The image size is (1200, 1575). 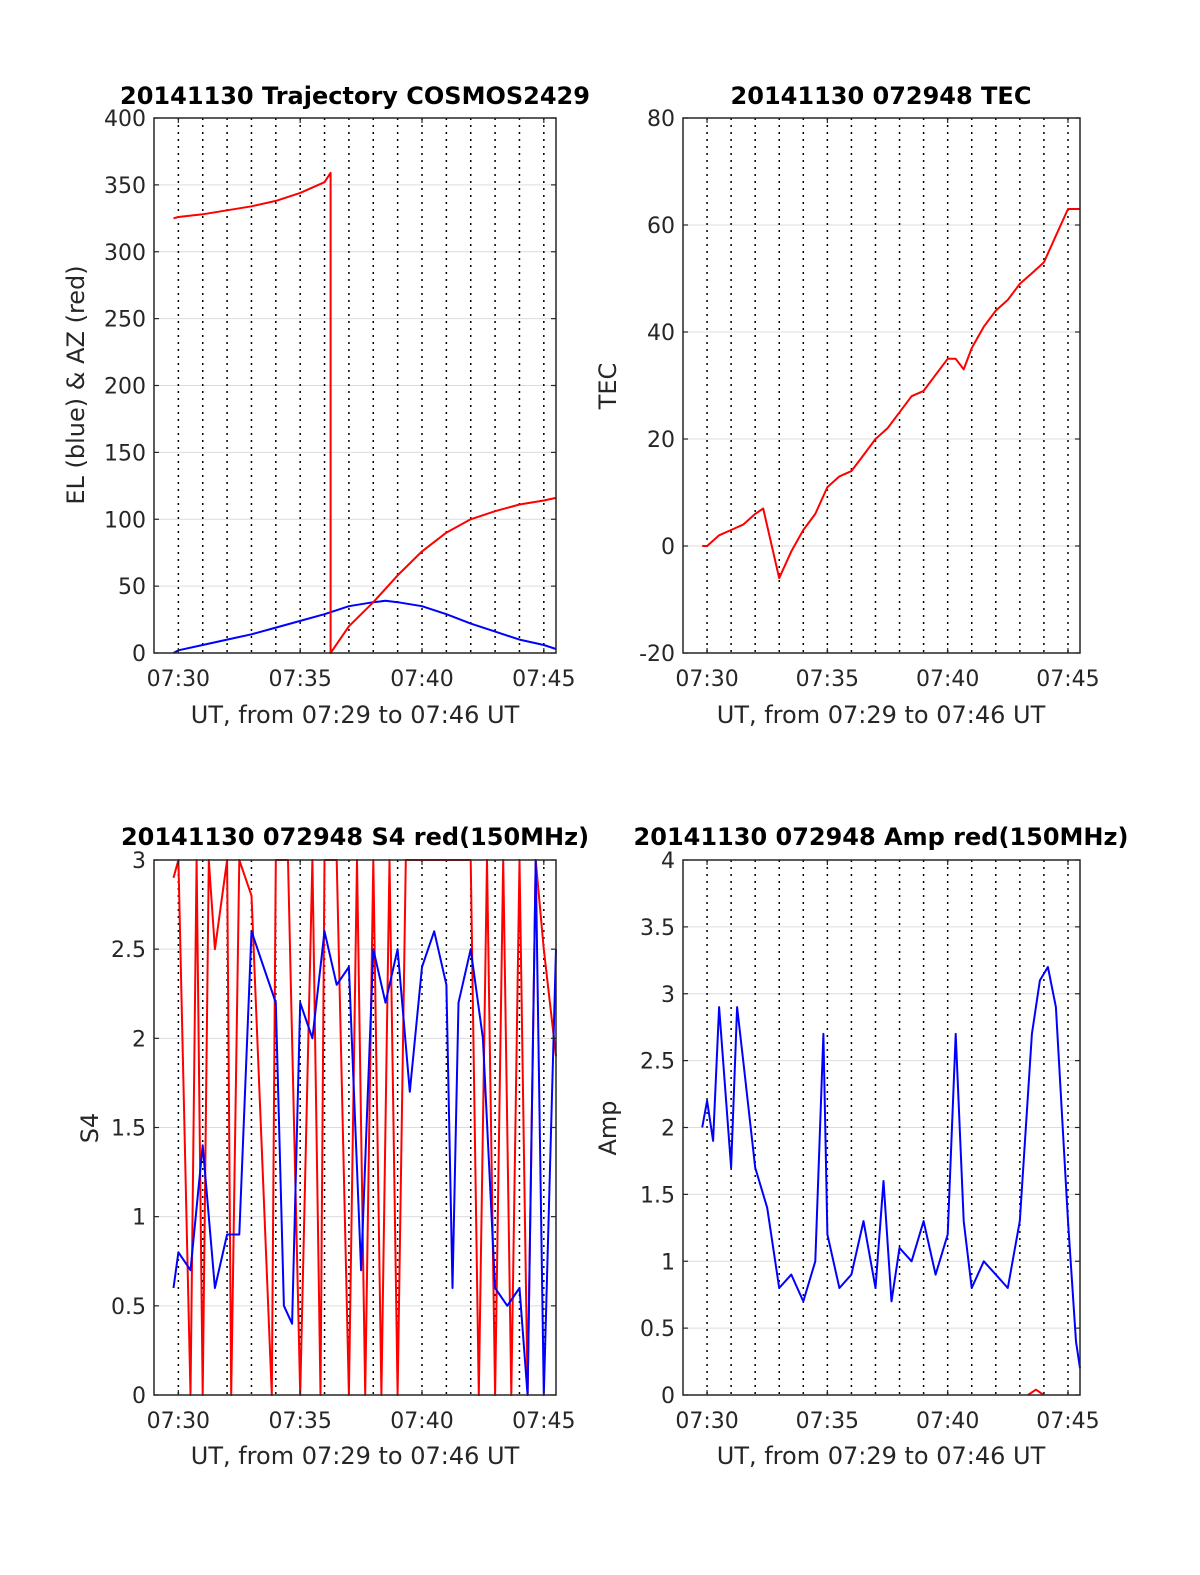 What do you see at coordinates (125, 387) in the screenshot?
I see `y-tick-label: 200` at bounding box center [125, 387].